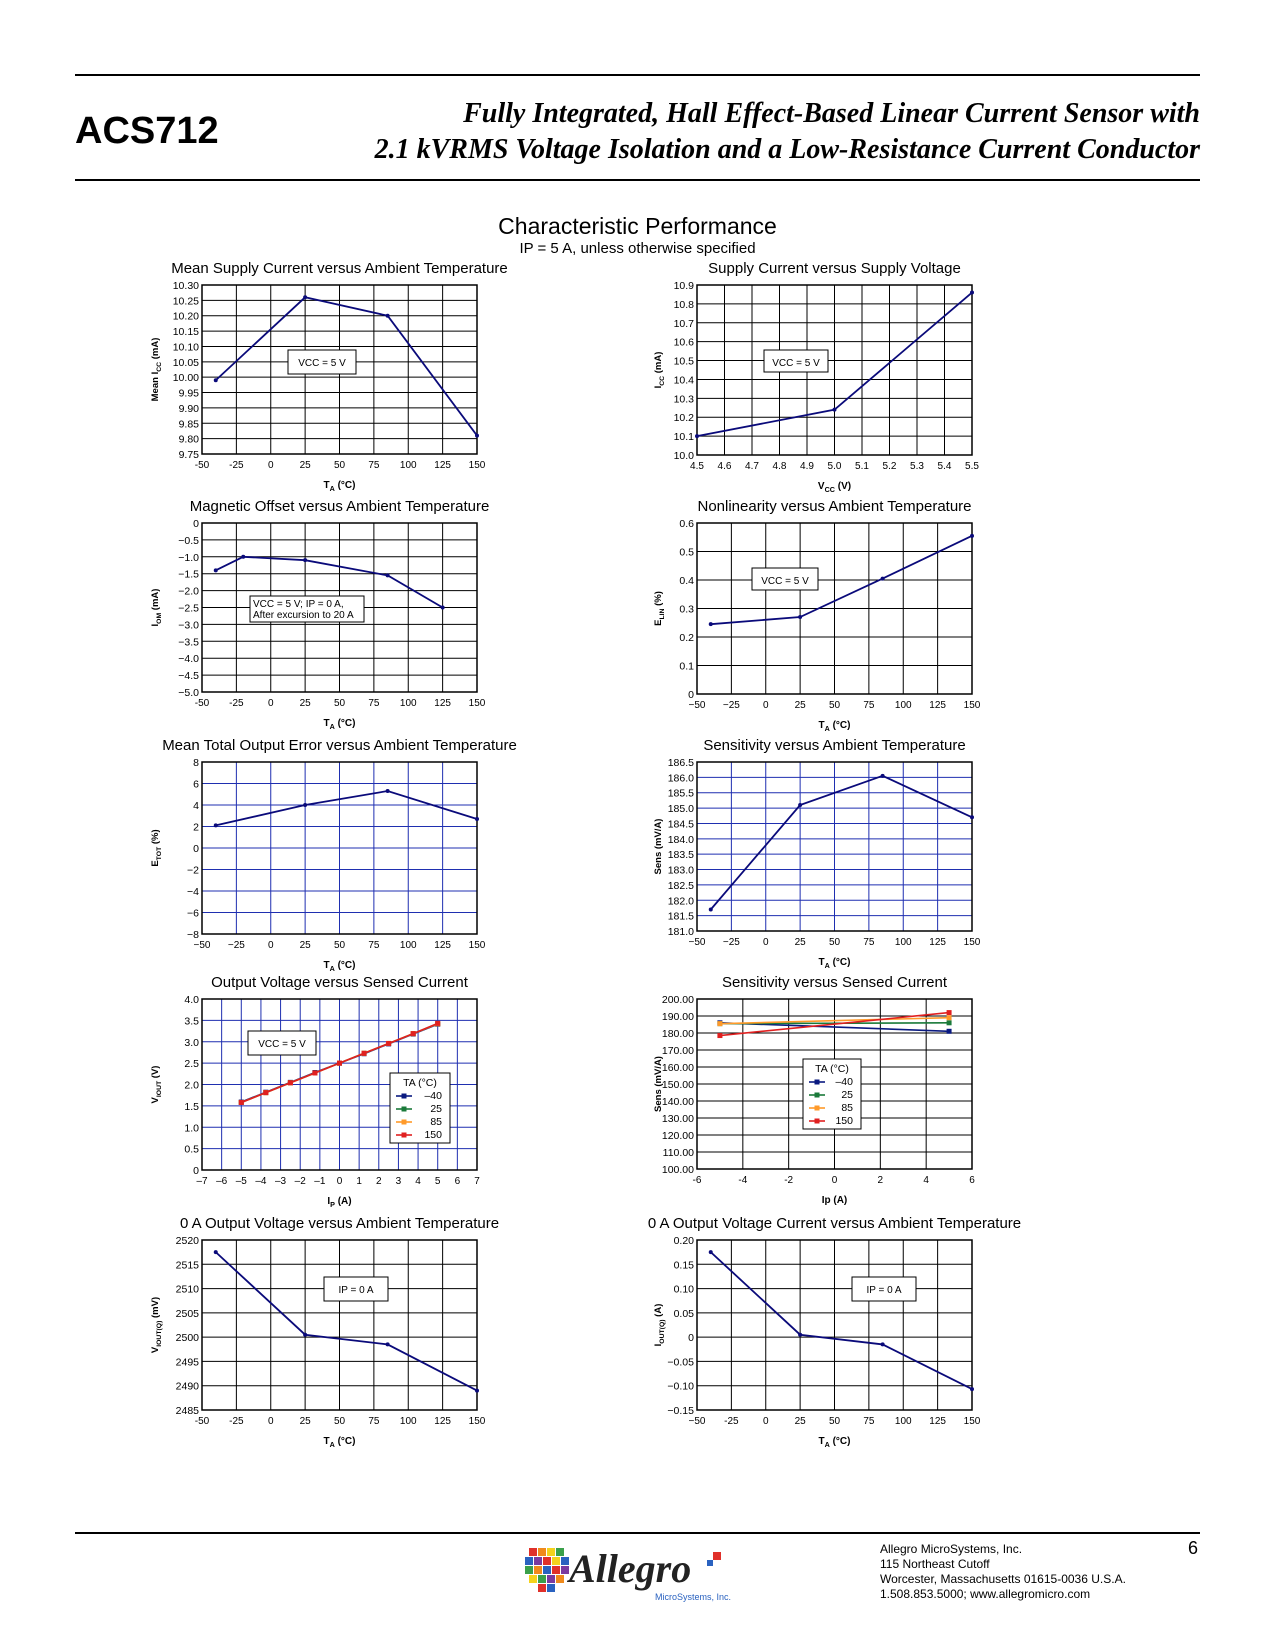 Image resolution: width=1275 pixels, height=1651 pixels. What do you see at coordinates (359, 1181) in the screenshot?
I see `x-tick-label: 1` at bounding box center [359, 1181].